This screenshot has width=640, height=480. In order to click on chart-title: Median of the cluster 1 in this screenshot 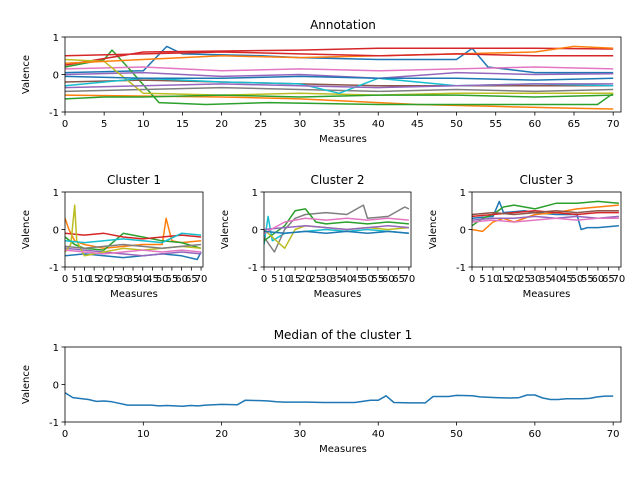, I will do `click(343, 335)`.